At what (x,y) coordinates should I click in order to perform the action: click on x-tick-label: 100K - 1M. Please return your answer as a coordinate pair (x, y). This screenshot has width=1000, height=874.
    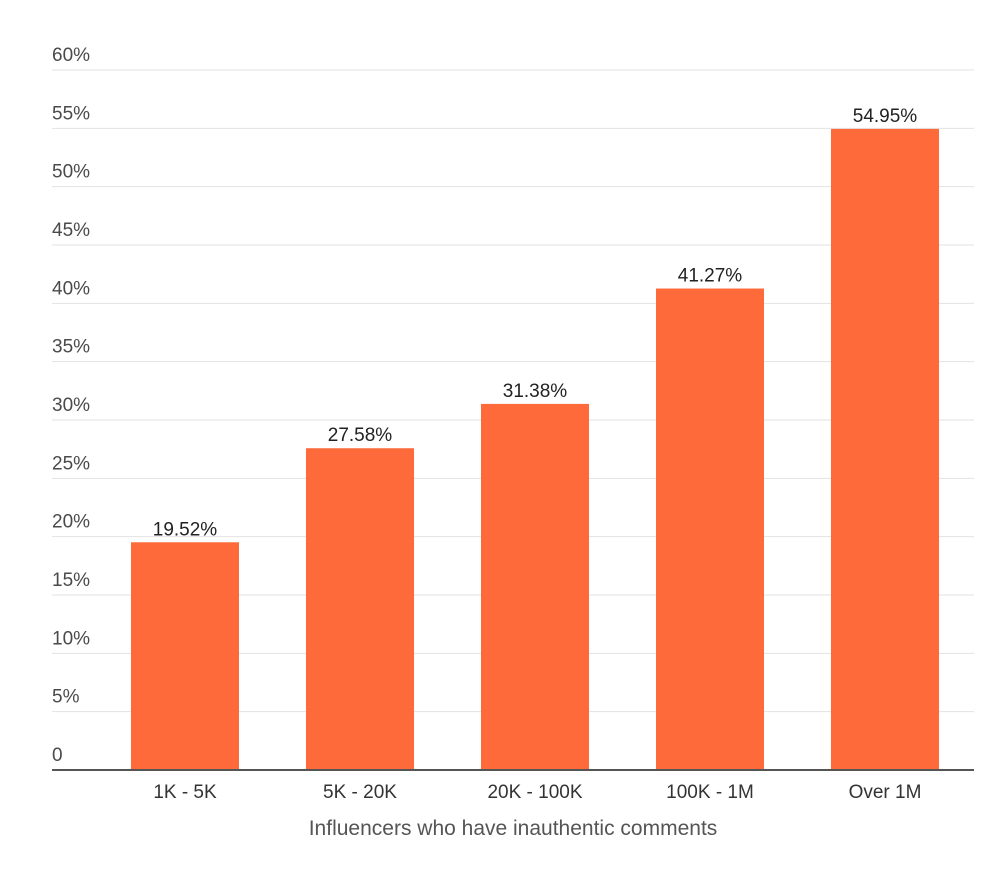
    Looking at the image, I should click on (710, 792).